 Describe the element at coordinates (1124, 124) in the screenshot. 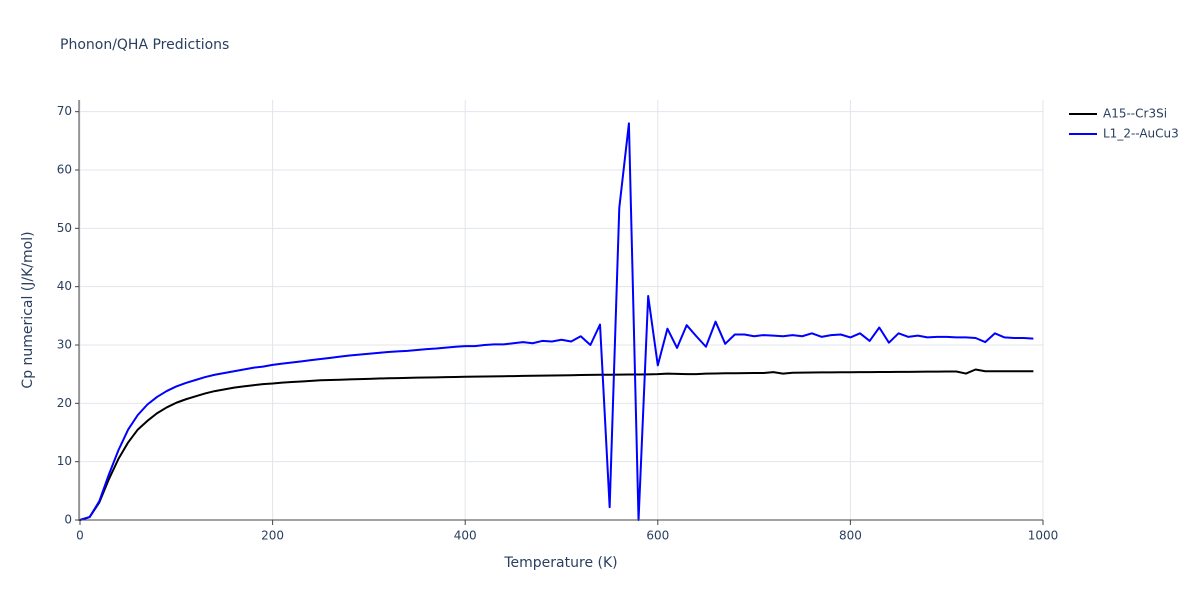

I see `legend: A15--Cr3Si L1_2--AuCu3` at that location.